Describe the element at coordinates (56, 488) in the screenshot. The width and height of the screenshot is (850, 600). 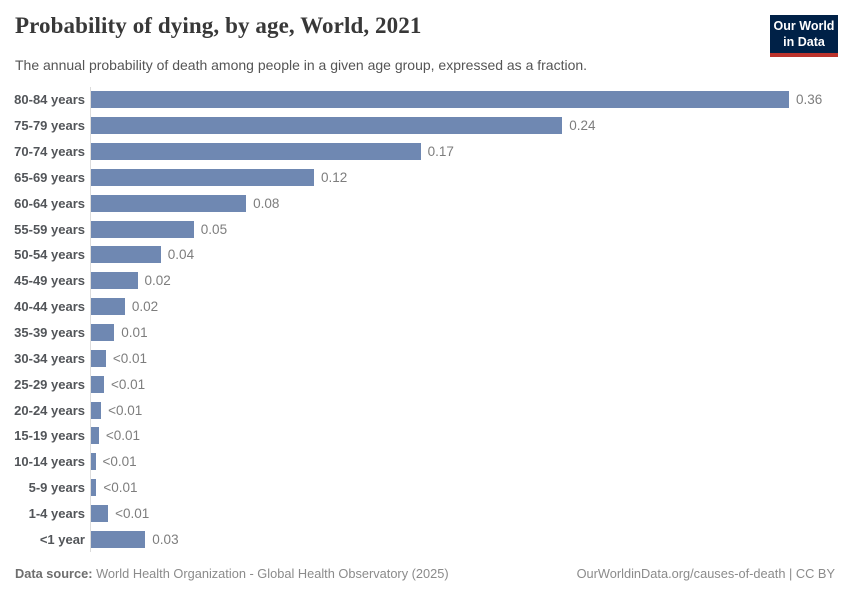
I see `category-label: 5-9 years` at that location.